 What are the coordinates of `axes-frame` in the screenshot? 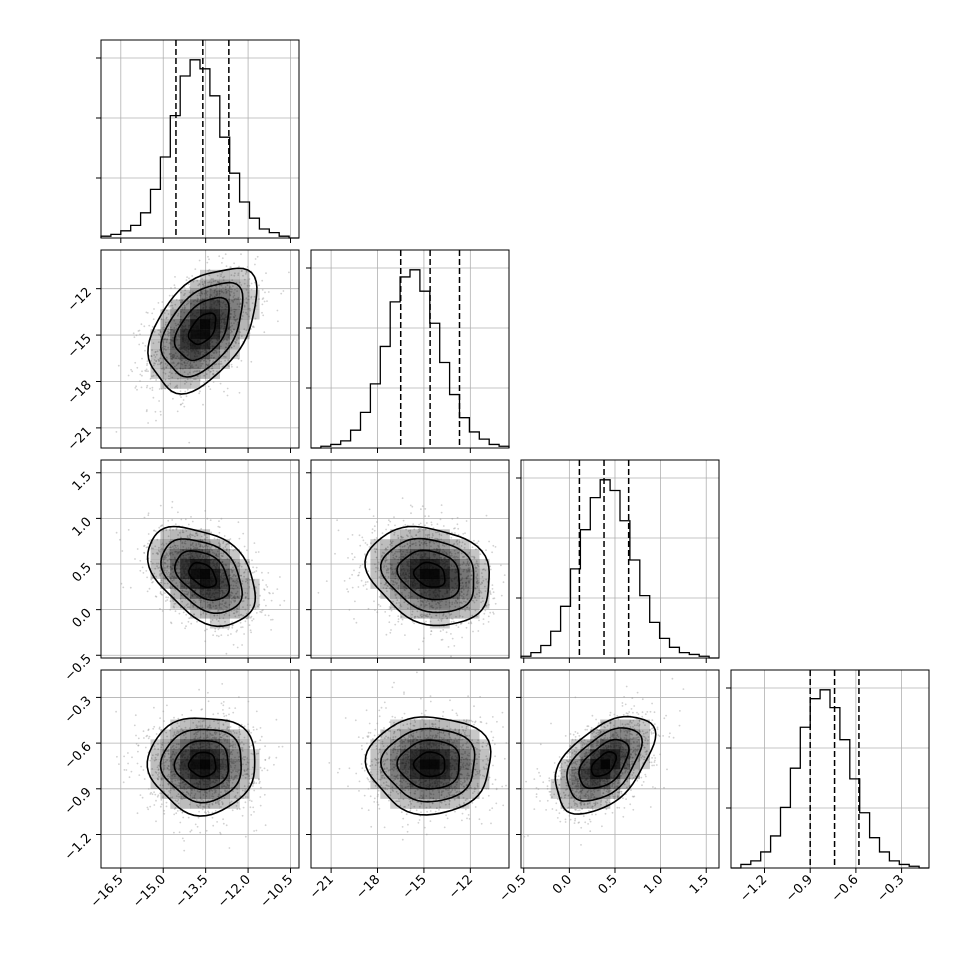 It's located at (200, 139).